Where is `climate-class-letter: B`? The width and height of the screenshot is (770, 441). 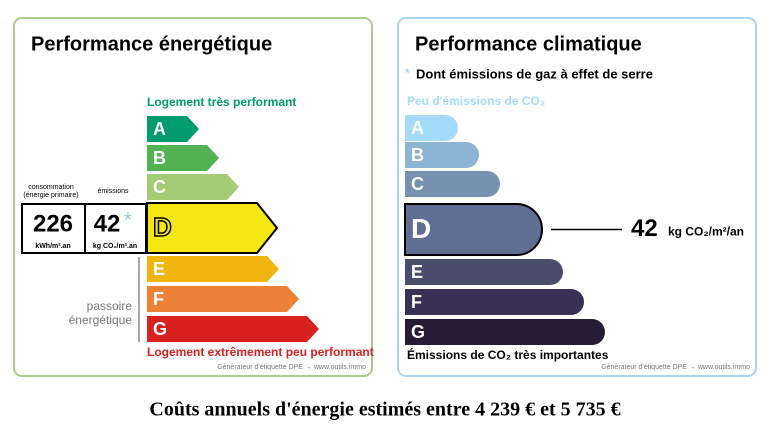
climate-class-letter: B is located at coordinates (417, 155).